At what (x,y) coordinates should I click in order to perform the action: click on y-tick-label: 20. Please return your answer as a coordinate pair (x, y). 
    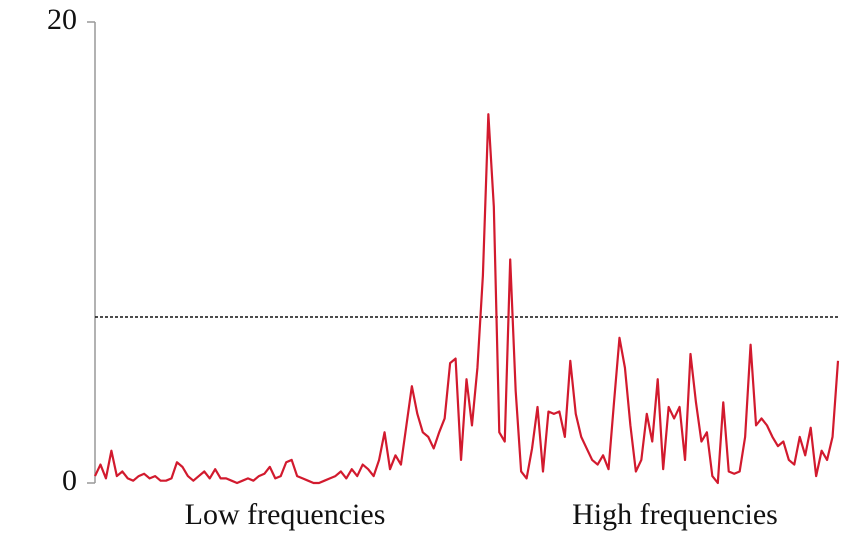
    Looking at the image, I should click on (62, 19).